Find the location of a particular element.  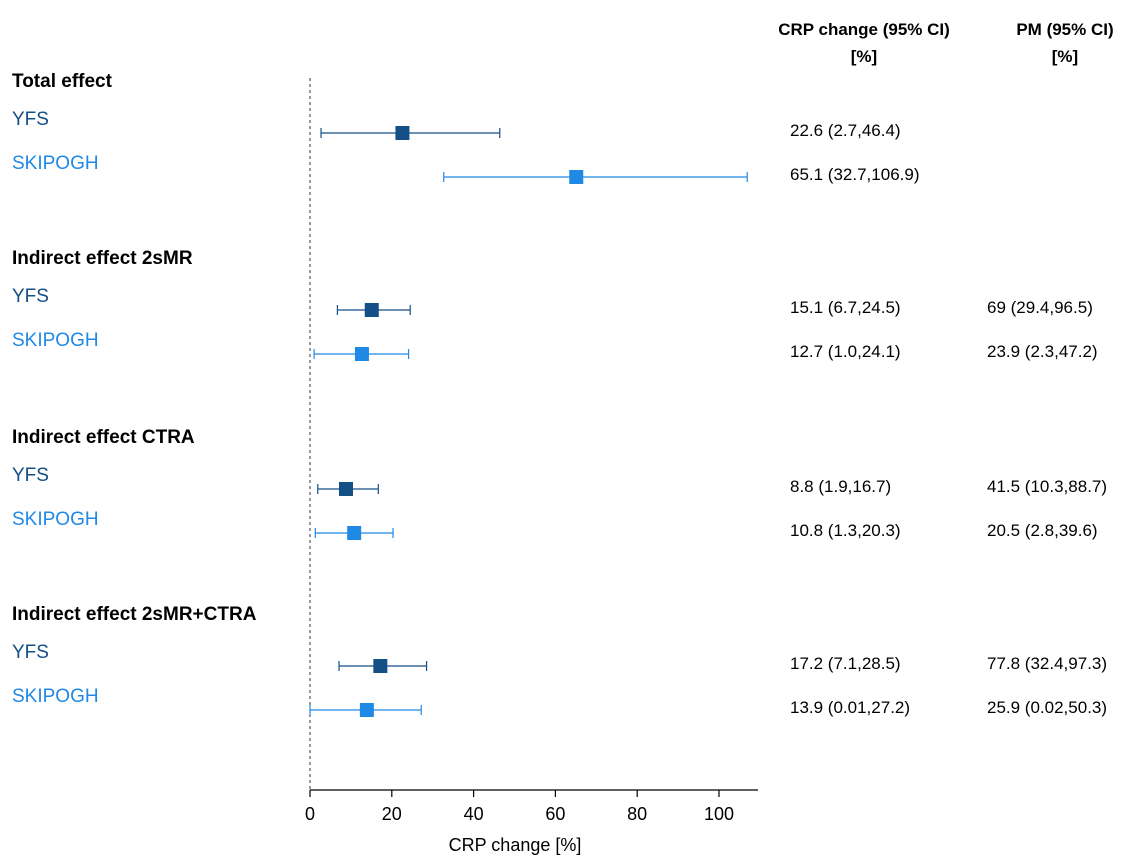

x-axis: 0 20 40 60 80 100 CRP change [%] is located at coordinates (531, 822).